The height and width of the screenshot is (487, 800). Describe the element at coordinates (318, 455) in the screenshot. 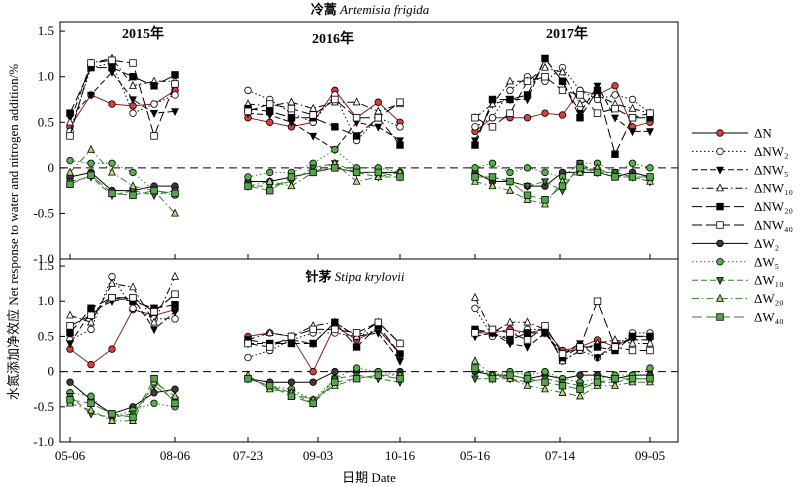

I see `x-tick-label: 09-03` at that location.